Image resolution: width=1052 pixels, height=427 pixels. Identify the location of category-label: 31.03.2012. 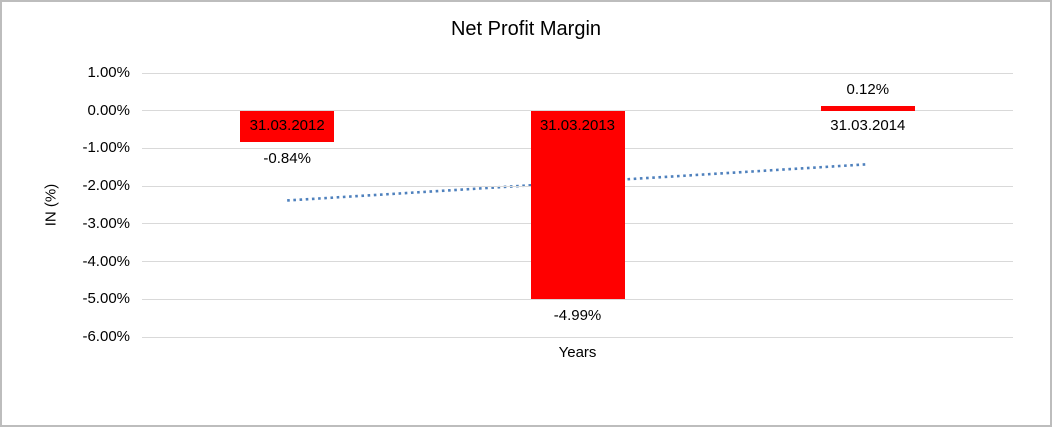
(287, 125).